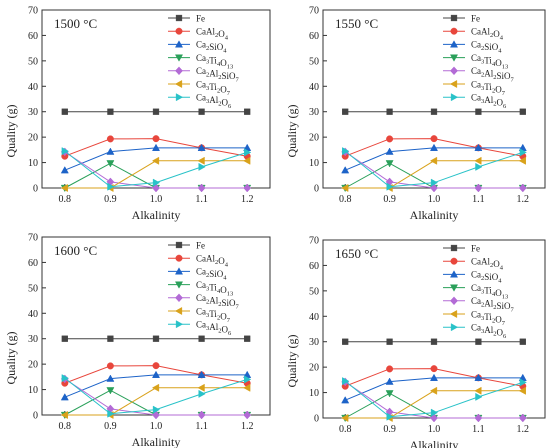 The image size is (550, 448). Describe the element at coordinates (75, 250) in the screenshot. I see `temperature-label: 1600 °C` at that location.